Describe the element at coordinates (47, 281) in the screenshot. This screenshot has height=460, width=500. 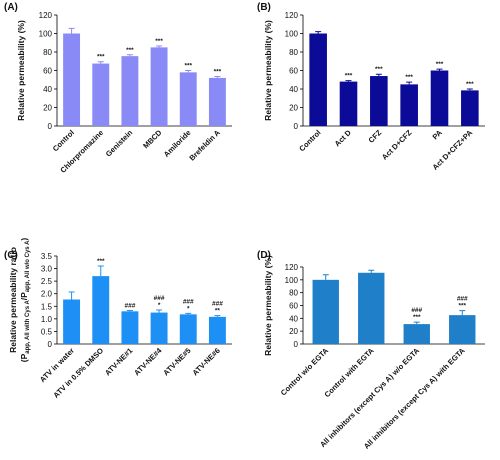
I see `y-tick-label: 2.5` at that location.